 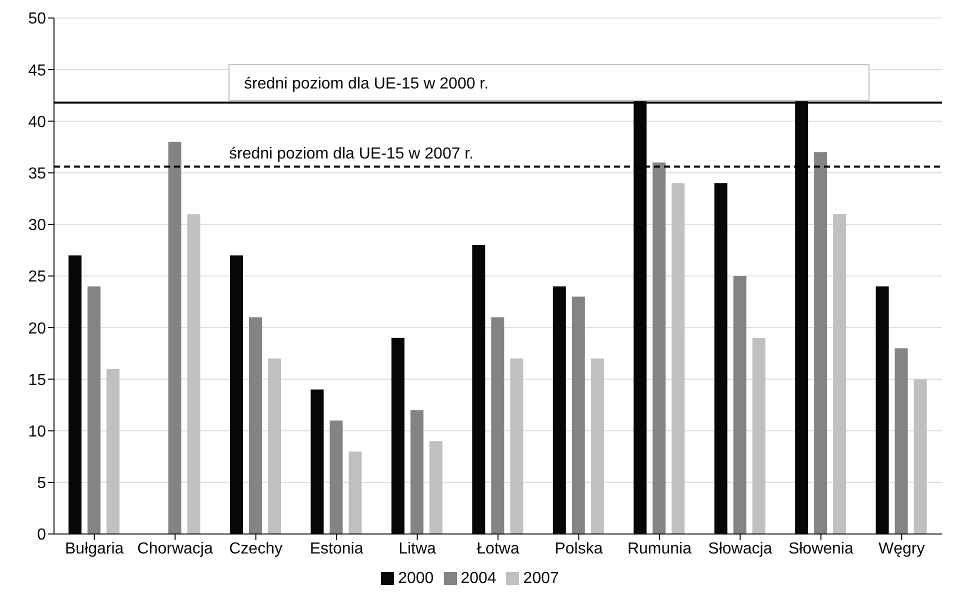 What do you see at coordinates (37, 225) in the screenshot?
I see `y-tick-label: 30` at bounding box center [37, 225].